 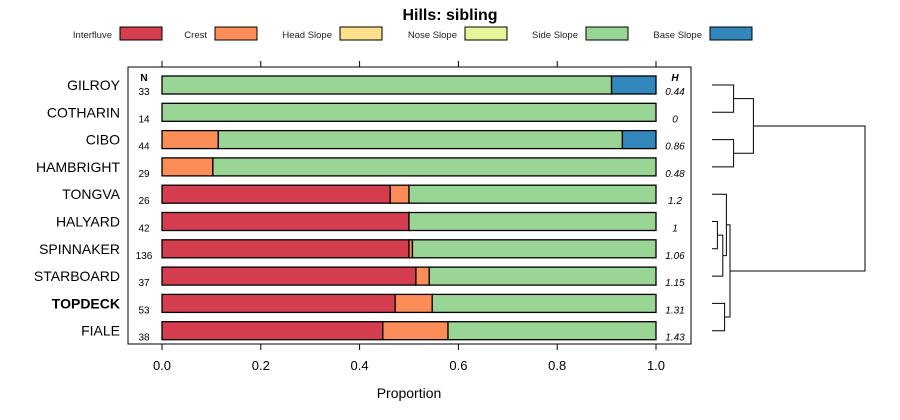 I want to click on row-label: GILROY, so click(x=94, y=85).